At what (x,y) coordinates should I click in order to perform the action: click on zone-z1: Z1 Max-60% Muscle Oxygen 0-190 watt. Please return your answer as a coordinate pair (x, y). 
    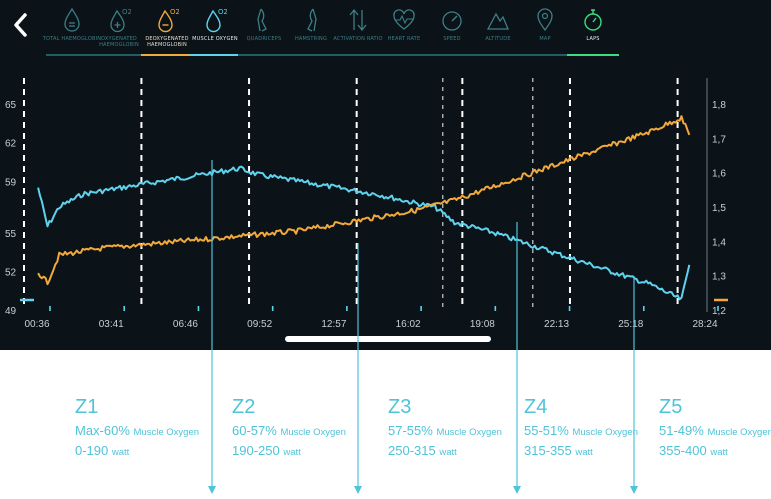
    Looking at the image, I should click on (137, 429).